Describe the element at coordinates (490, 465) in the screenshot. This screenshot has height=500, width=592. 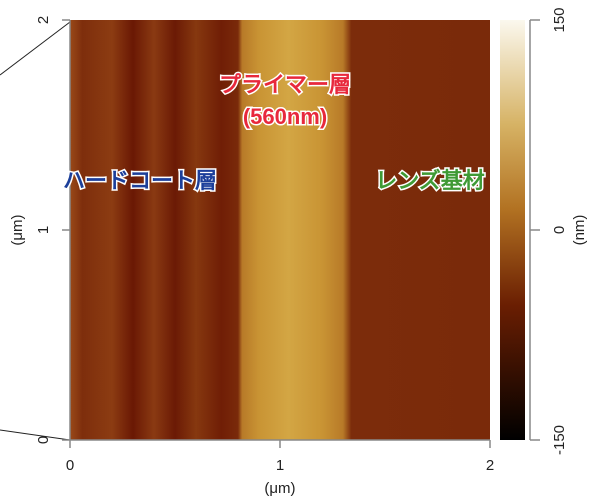
I see `x-tick-label: 2` at that location.